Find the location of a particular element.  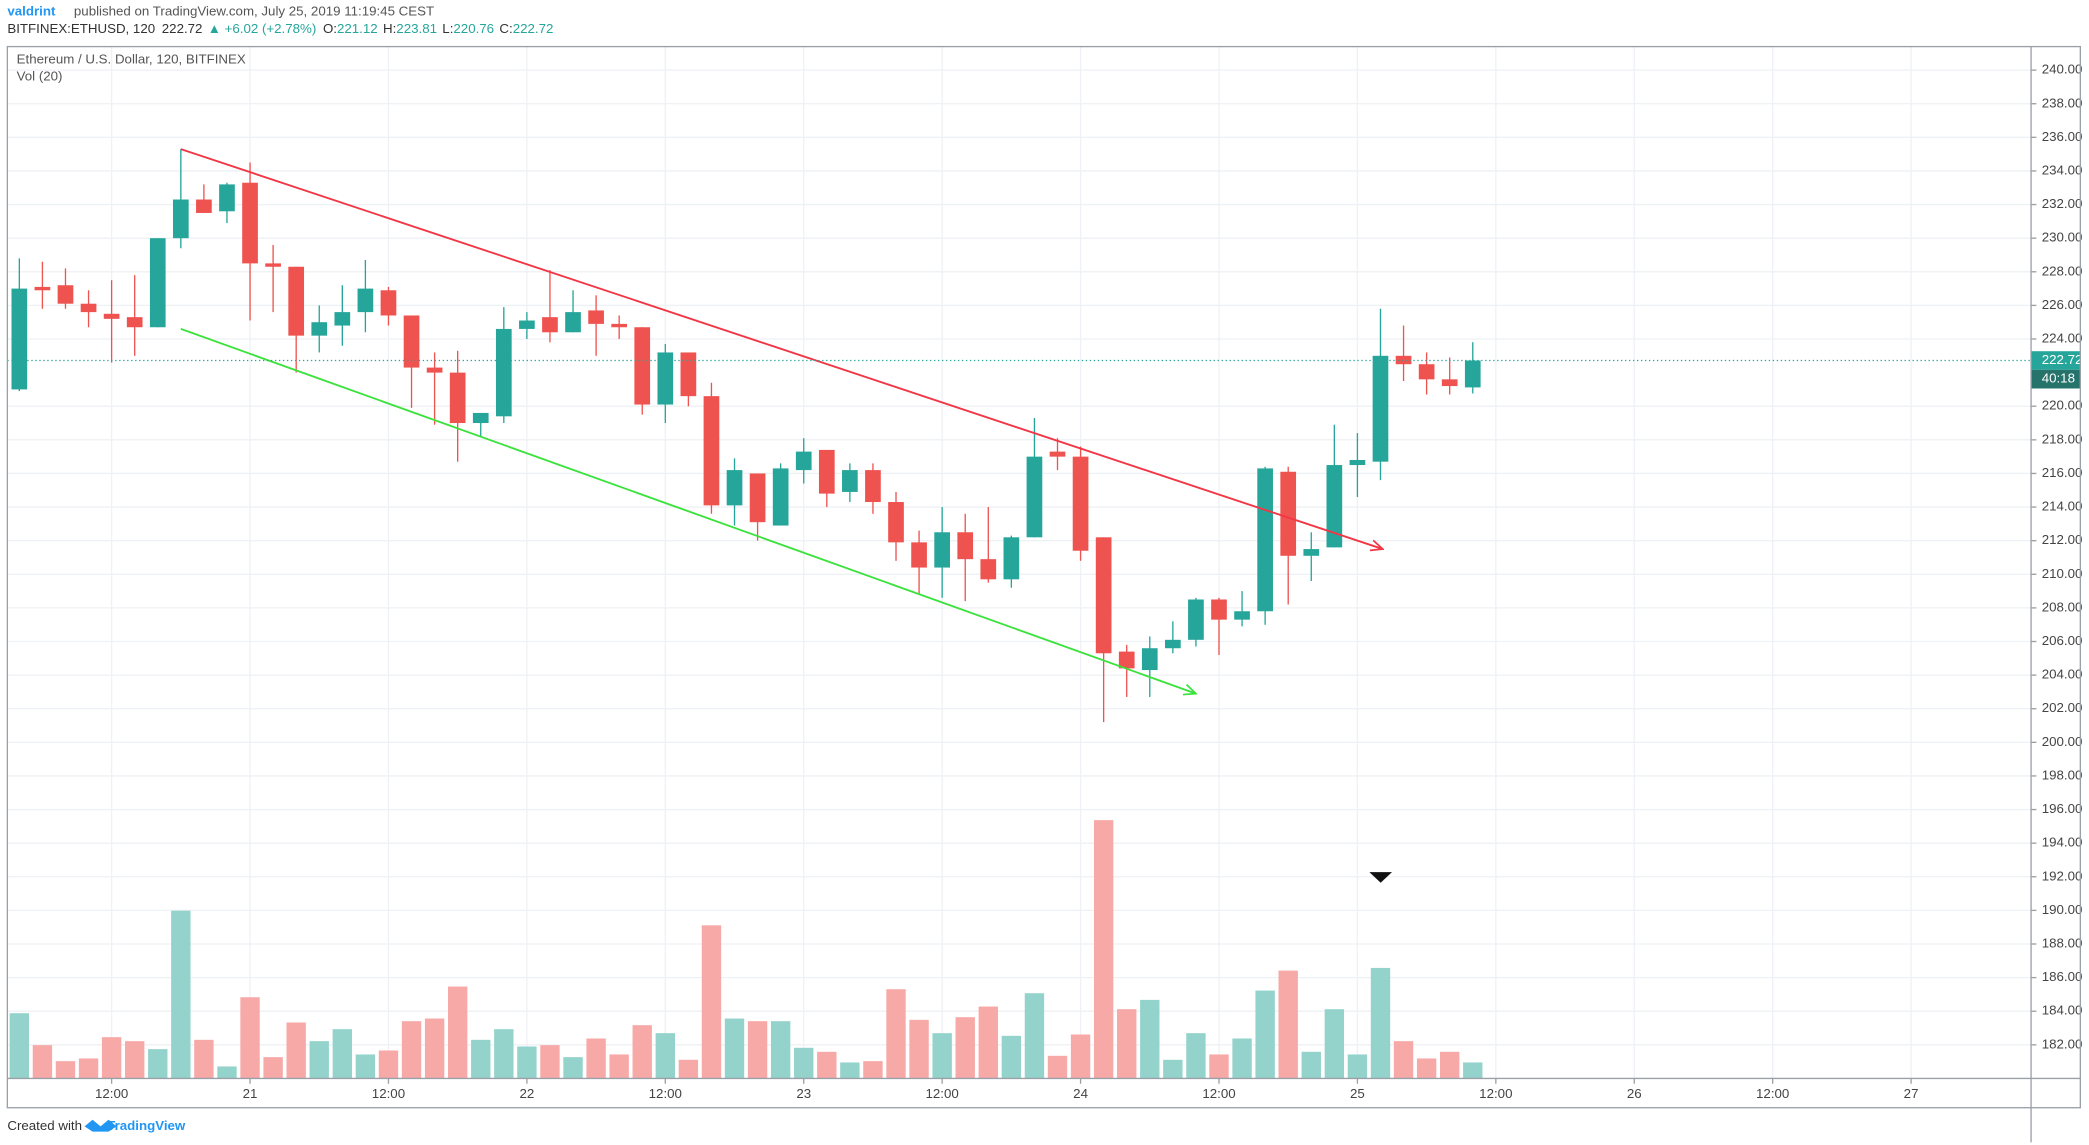

ohlc-label: C: is located at coordinates (505, 28).